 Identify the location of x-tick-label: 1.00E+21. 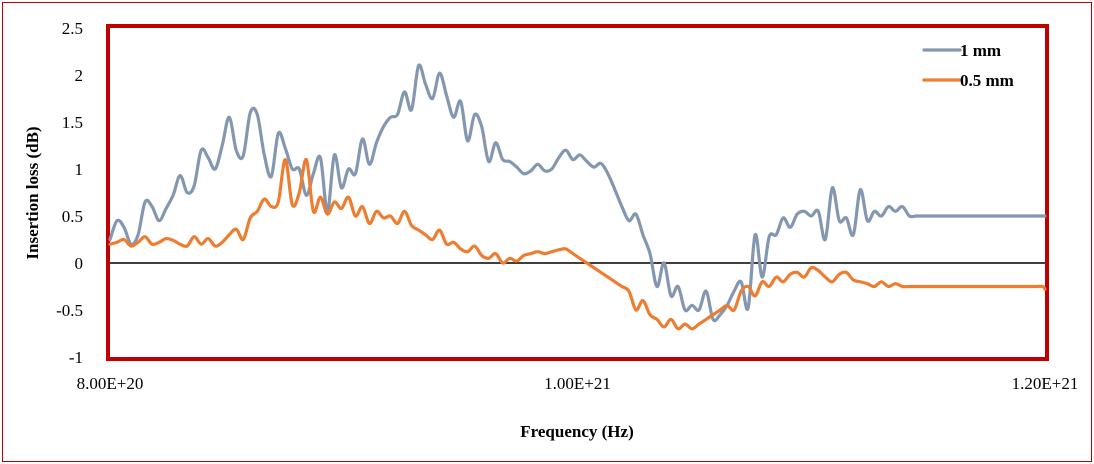
(577, 383).